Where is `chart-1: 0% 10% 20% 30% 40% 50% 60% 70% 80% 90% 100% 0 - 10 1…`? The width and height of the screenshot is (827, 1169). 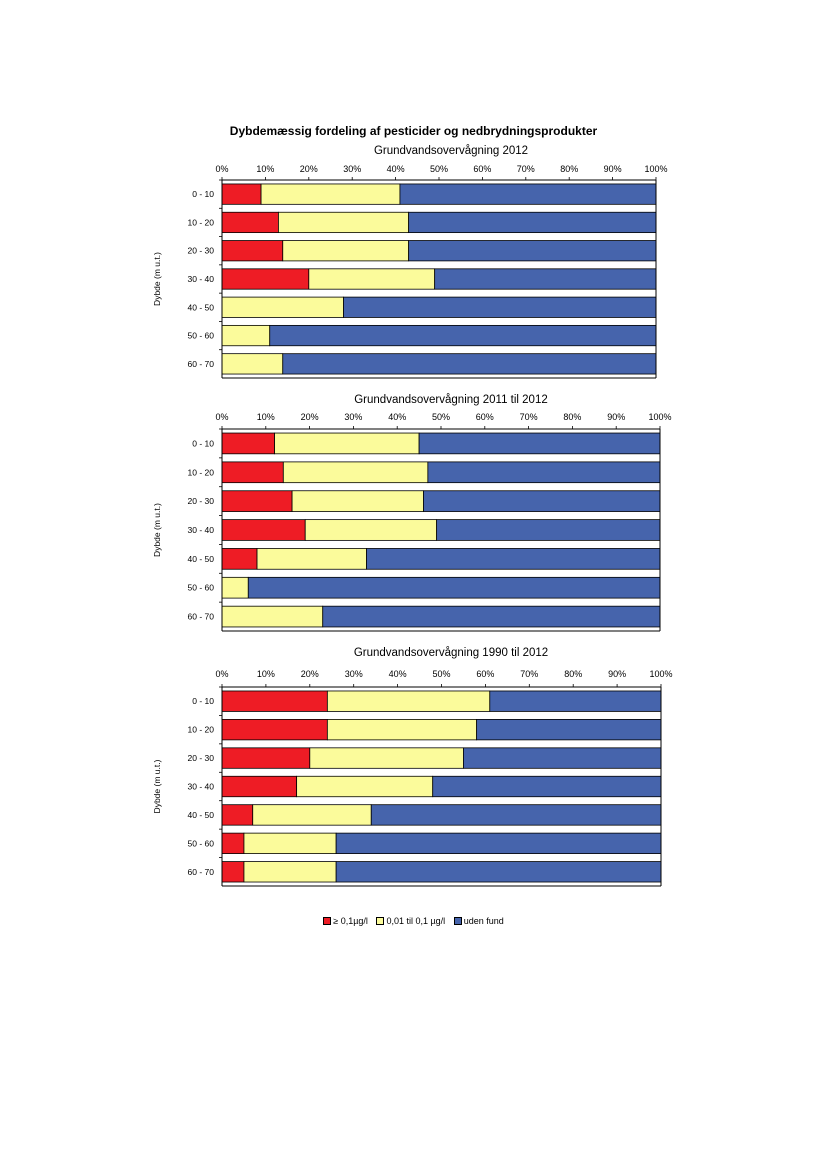 chart-1: 0% 10% 20% 30% 40% 50% 60% 70% 80% 90% 100% 0 - 10 1… is located at coordinates (410, 271).